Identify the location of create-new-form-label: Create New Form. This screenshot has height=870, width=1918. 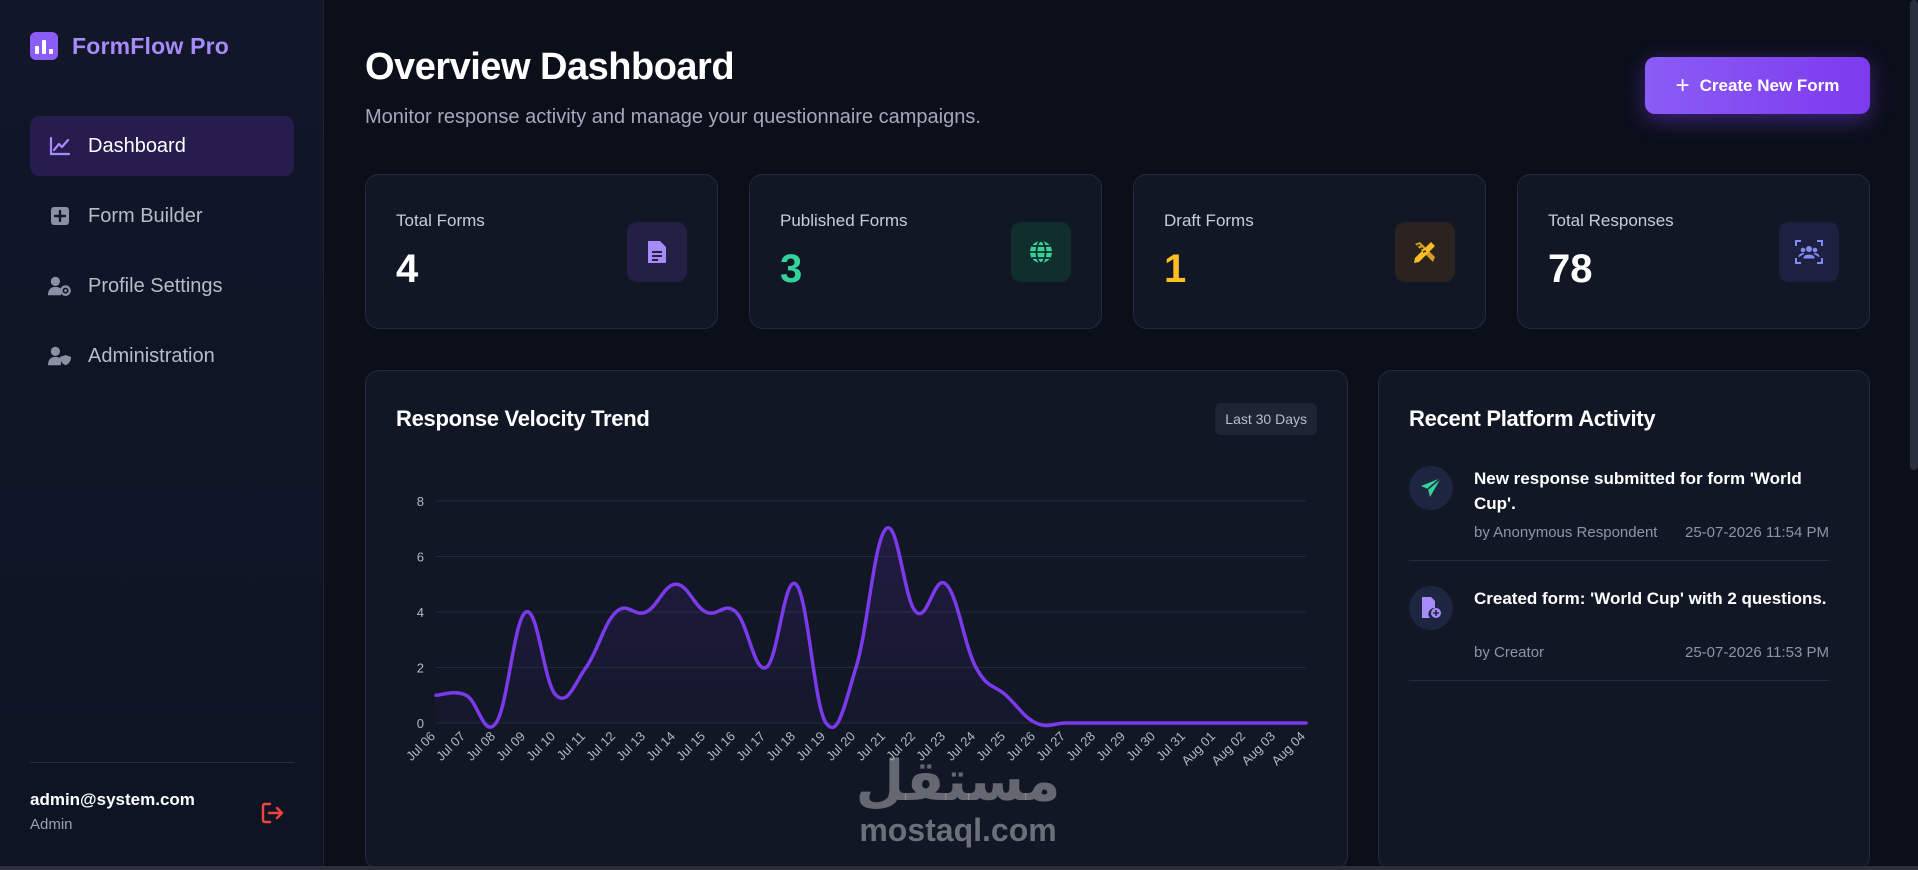
(1769, 85).